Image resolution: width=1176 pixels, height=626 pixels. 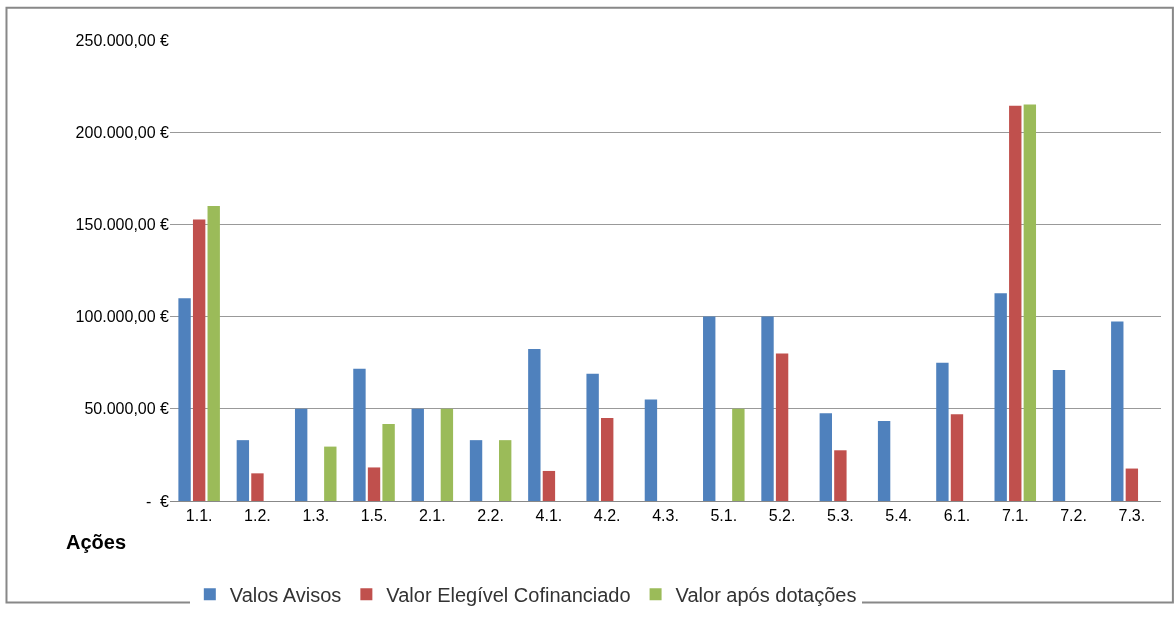 I want to click on x-tick-label: 7.1., so click(x=1015, y=516).